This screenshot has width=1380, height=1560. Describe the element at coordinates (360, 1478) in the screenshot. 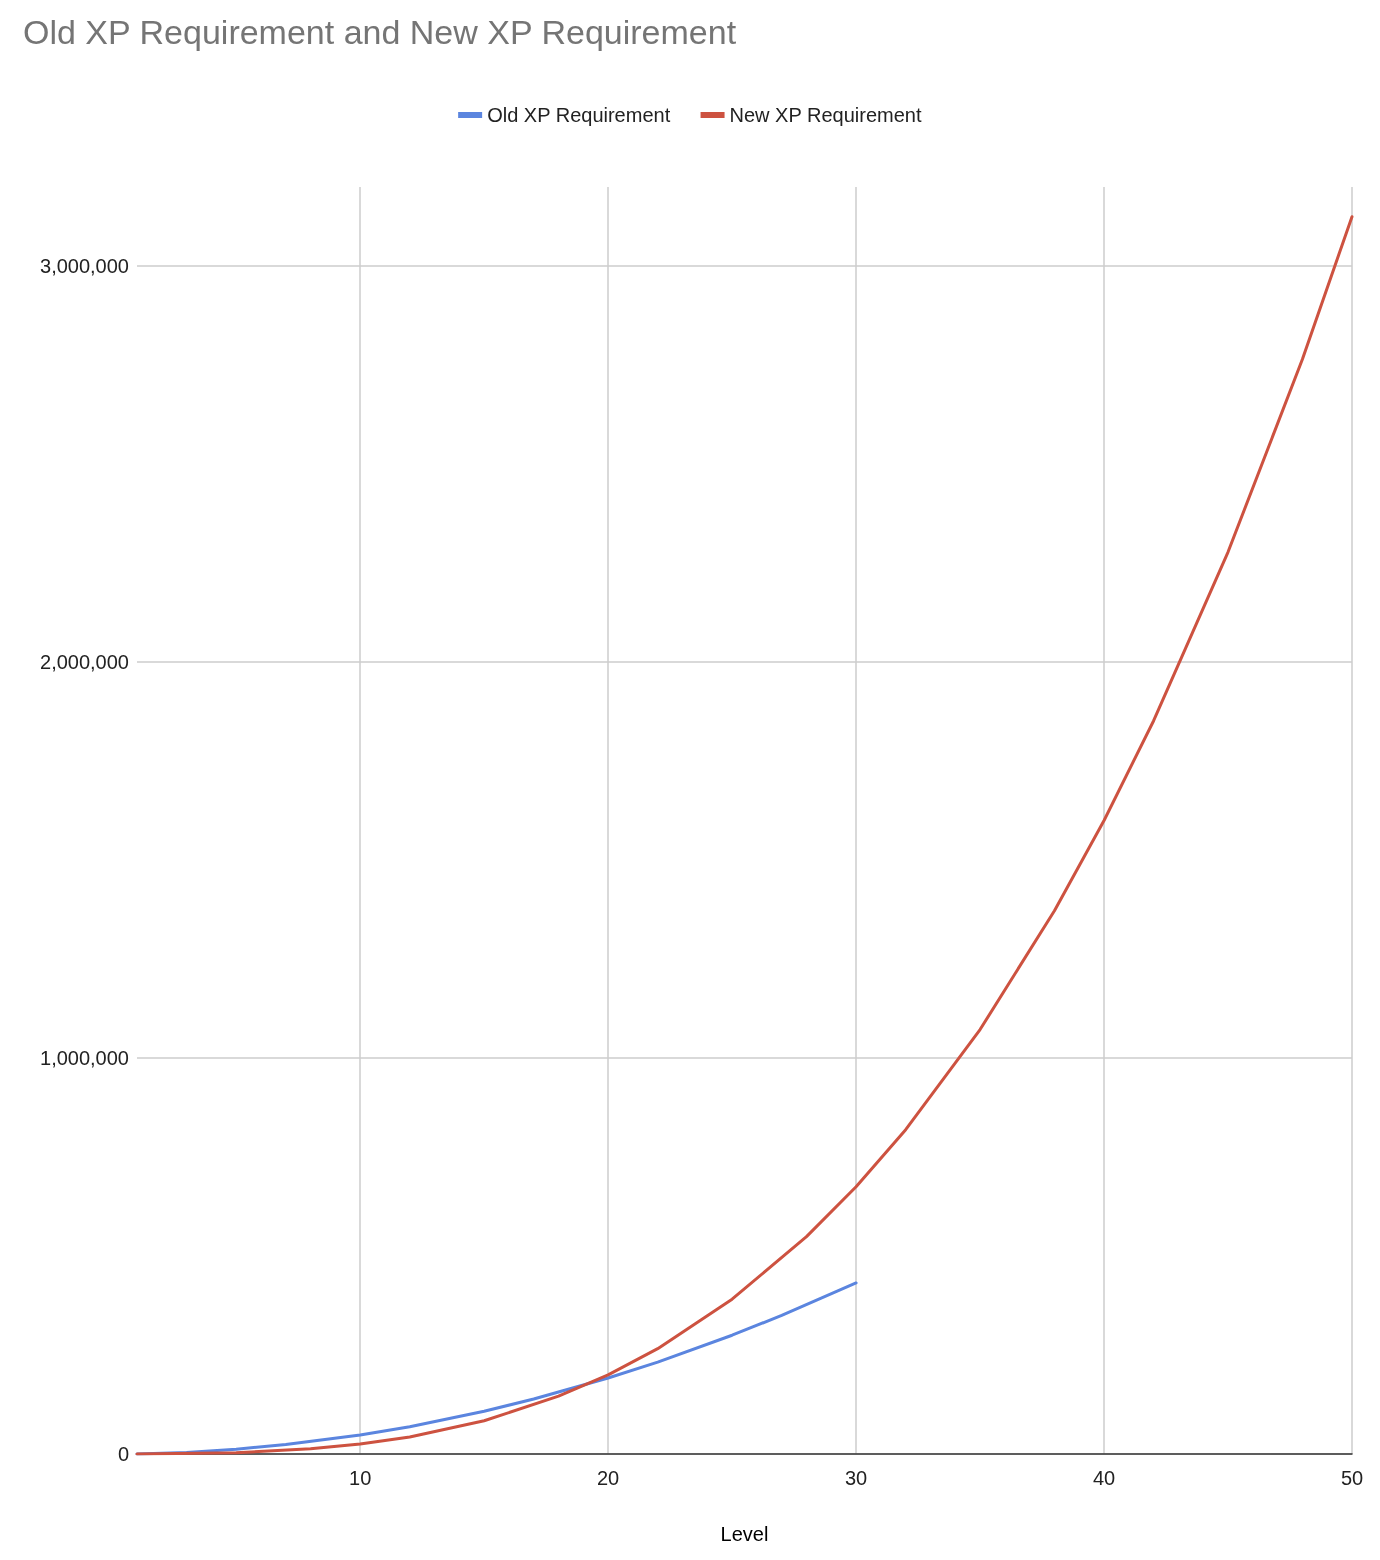

I see `x-tick-label: 10` at that location.